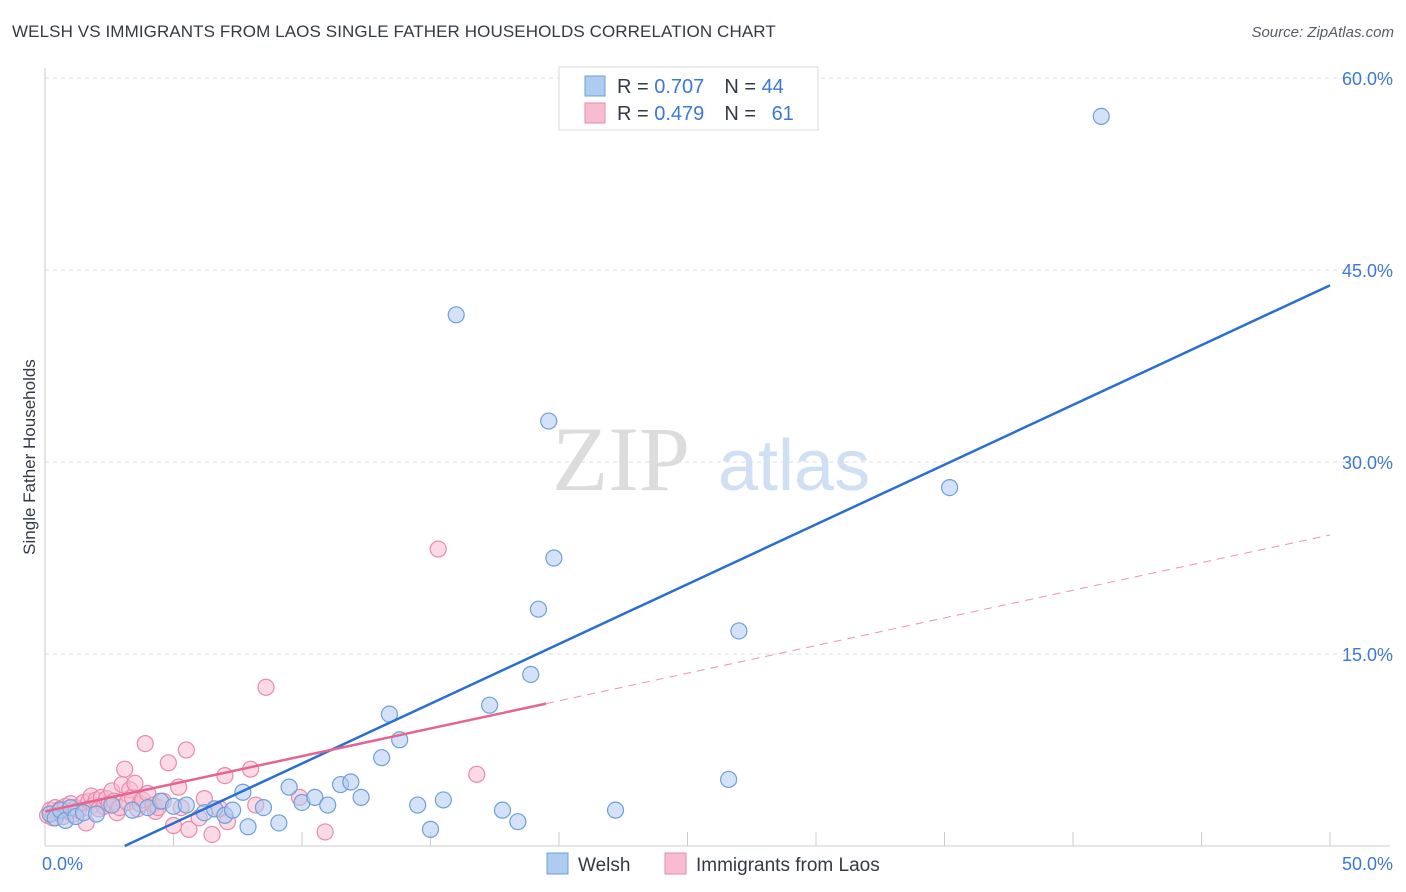 The image size is (1406, 892). I want to click on legend-welsh-r-value: 0.707, so click(679, 87).